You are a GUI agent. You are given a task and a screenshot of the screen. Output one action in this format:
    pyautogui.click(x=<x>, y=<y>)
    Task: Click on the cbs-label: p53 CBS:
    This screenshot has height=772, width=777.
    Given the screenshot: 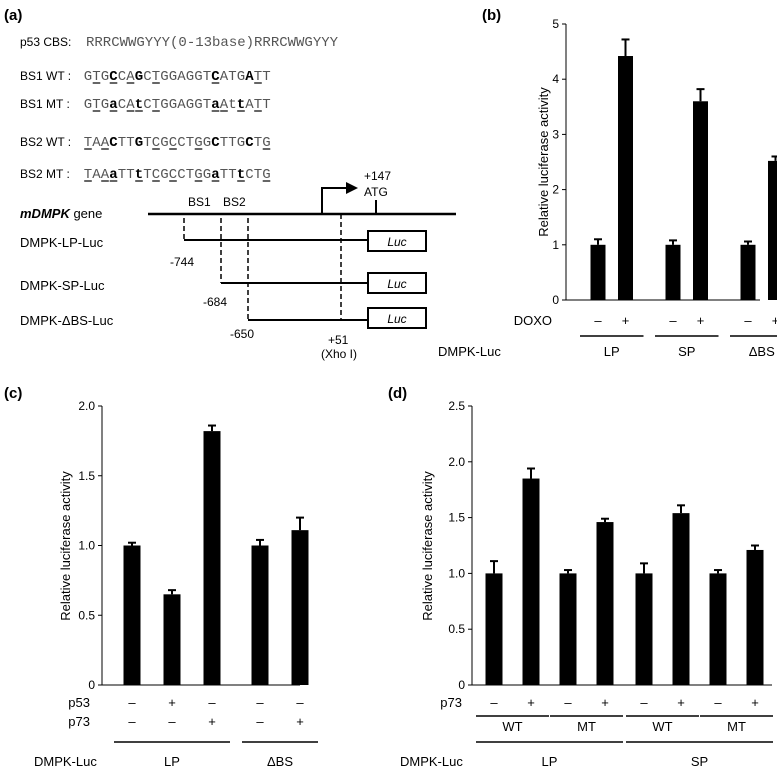 What is the action you would take?
    pyautogui.click(x=45, y=42)
    